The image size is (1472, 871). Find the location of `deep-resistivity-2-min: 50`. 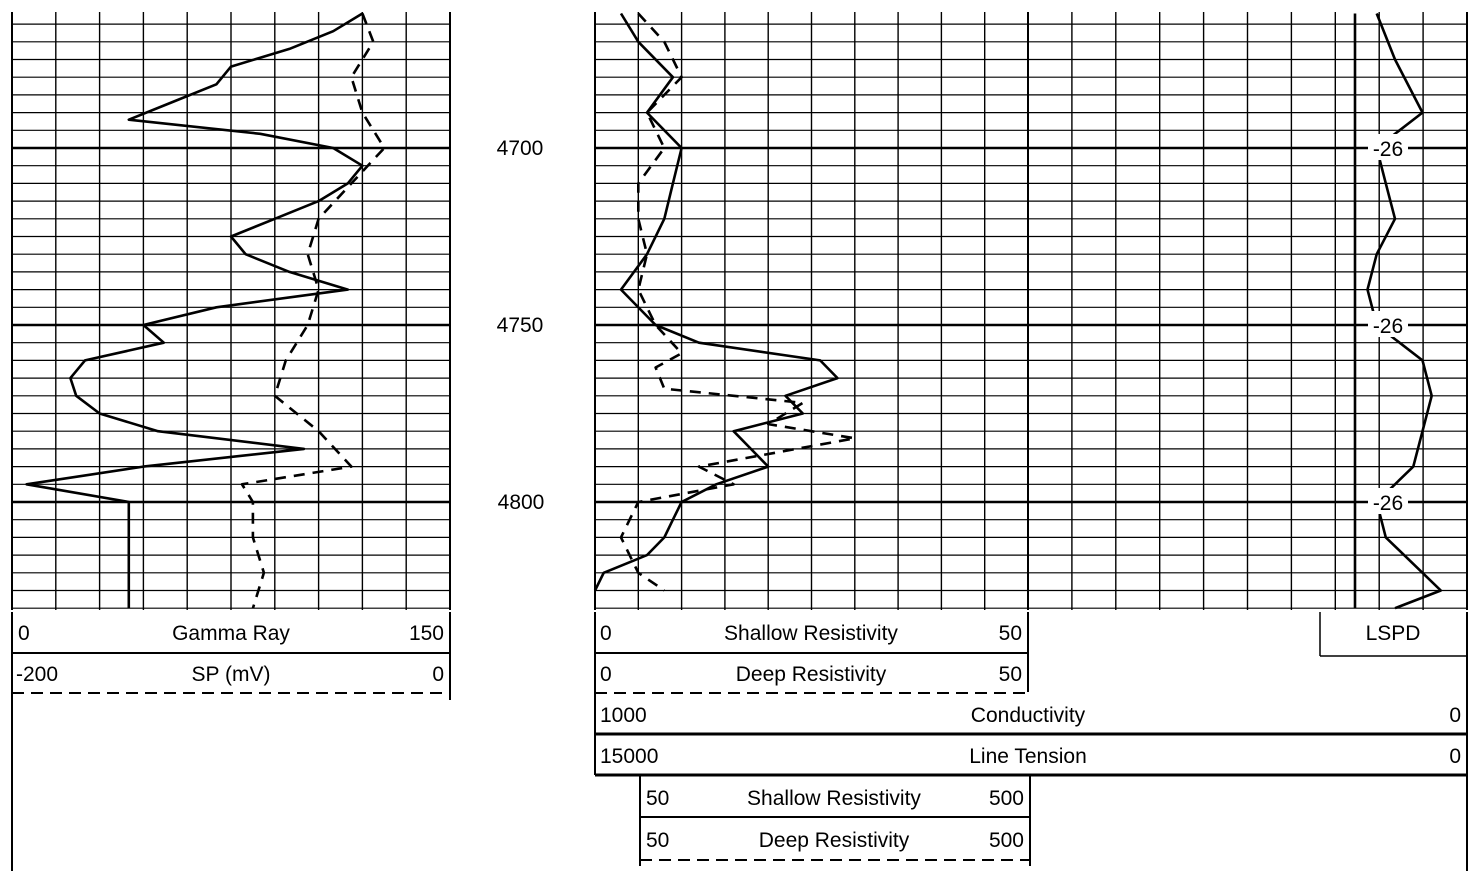

deep-resistivity-2-min: 50 is located at coordinates (657, 840).